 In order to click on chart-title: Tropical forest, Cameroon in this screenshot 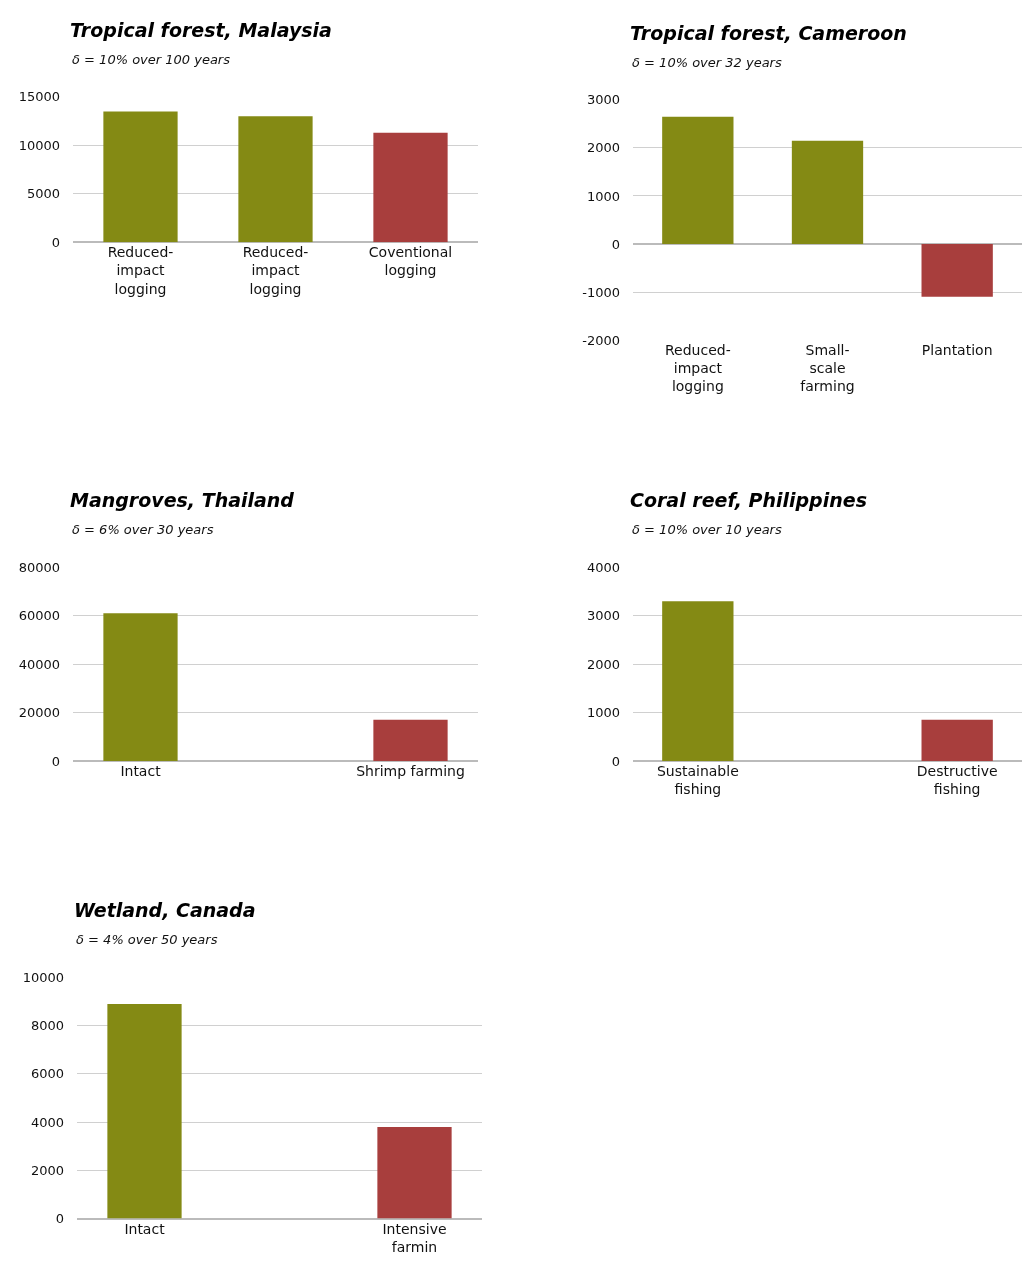, I will do `click(768, 33)`.